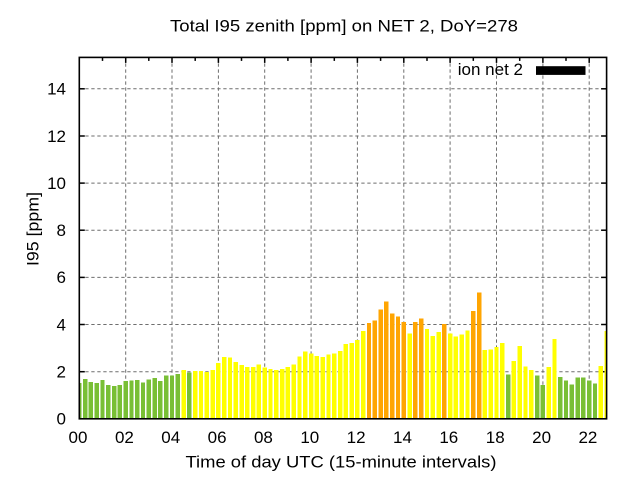  What do you see at coordinates (344, 25) in the screenshot?
I see `svg-text:Total I95 zenith [ppm] on NET: Total I95 zenith [ppm] on NET 2, DoY=278` at bounding box center [344, 25].